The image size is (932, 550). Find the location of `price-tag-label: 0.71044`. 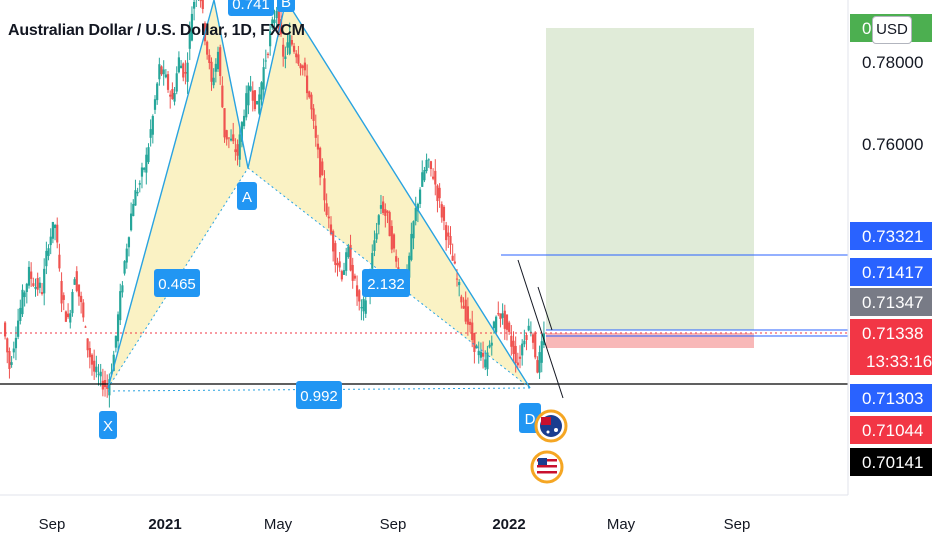

price-tag-label: 0.71044 is located at coordinates (892, 430).